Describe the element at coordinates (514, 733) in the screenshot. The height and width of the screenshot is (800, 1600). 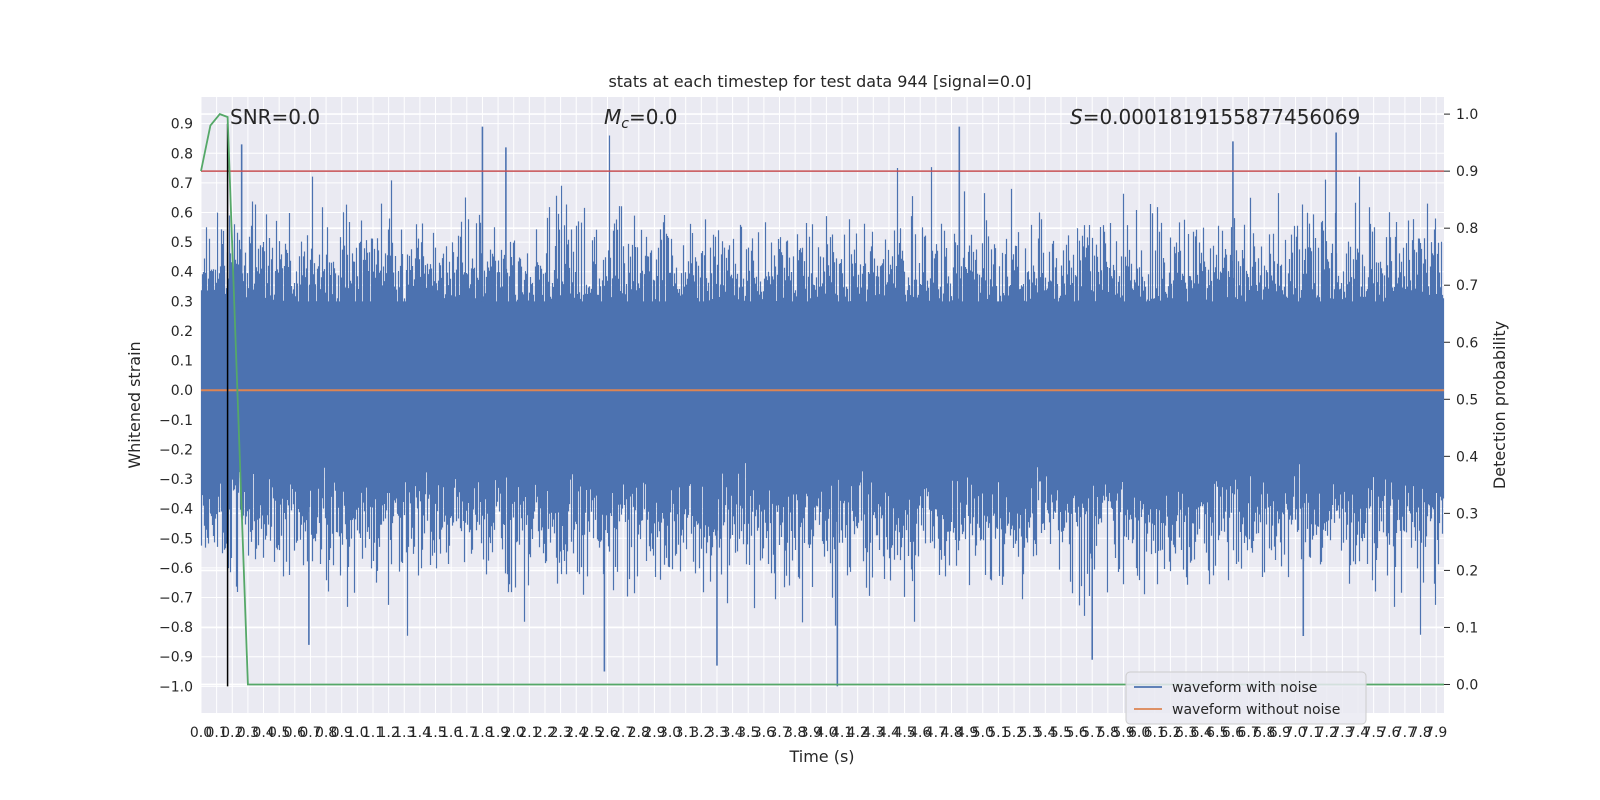
I see `x-tick-label: 2.0` at that location.